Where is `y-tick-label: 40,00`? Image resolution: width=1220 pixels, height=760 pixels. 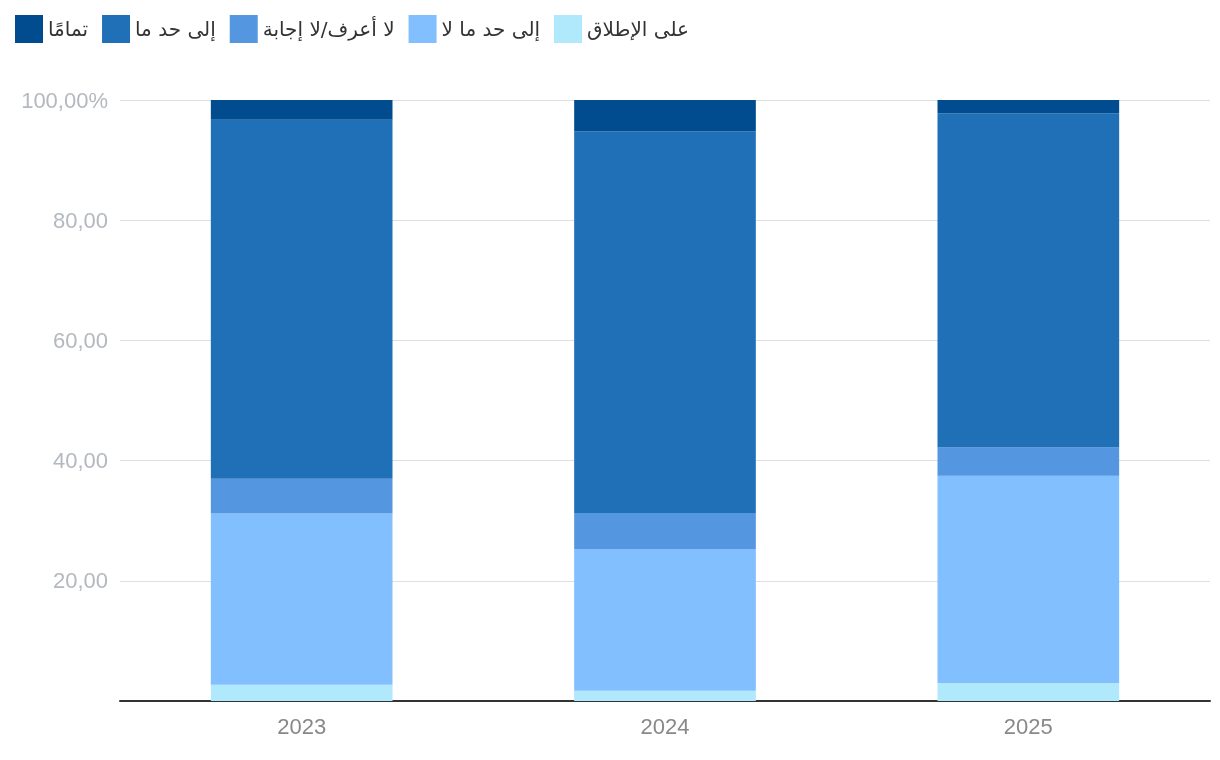 y-tick-label: 40,00 is located at coordinates (80, 461).